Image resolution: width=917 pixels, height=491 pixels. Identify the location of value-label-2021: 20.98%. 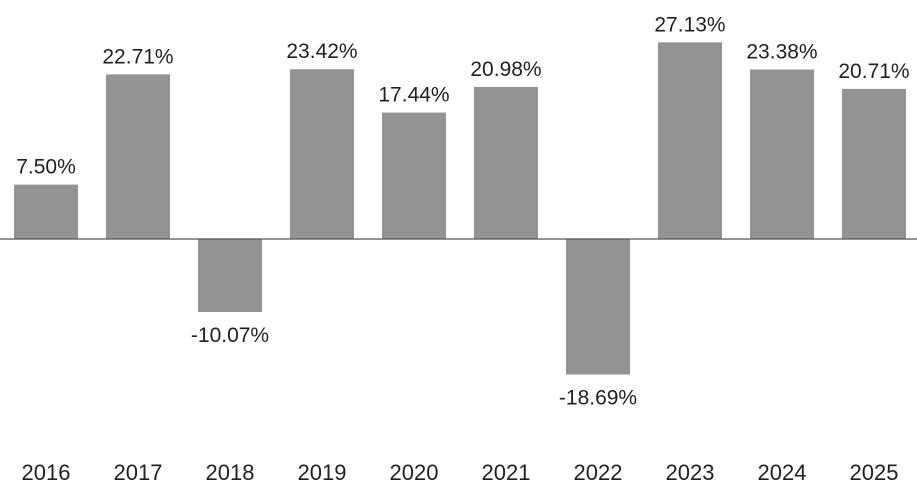
(505, 69).